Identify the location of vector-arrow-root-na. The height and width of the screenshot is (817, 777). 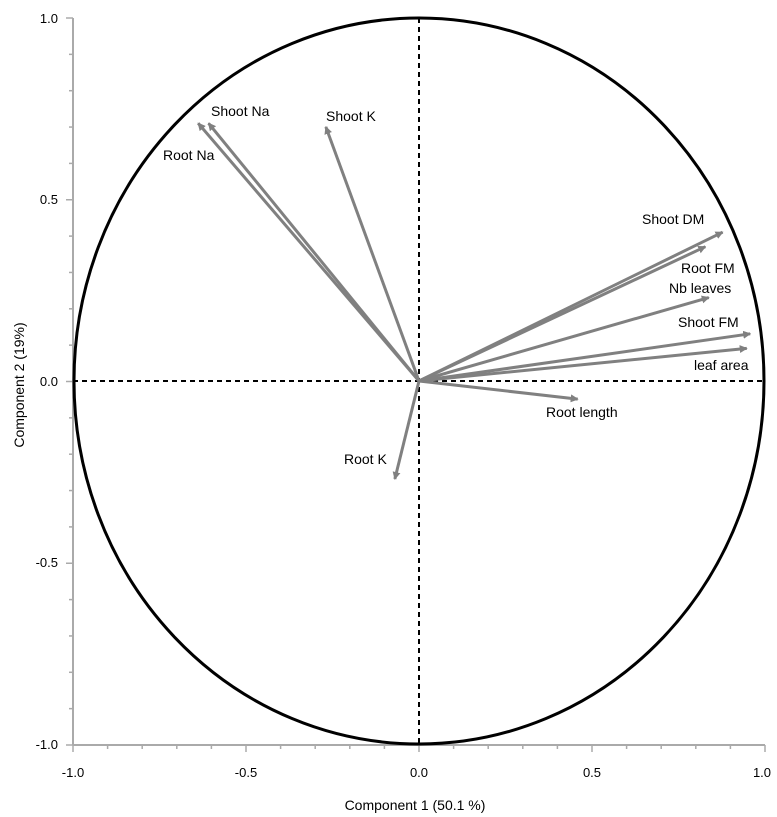
(309, 252).